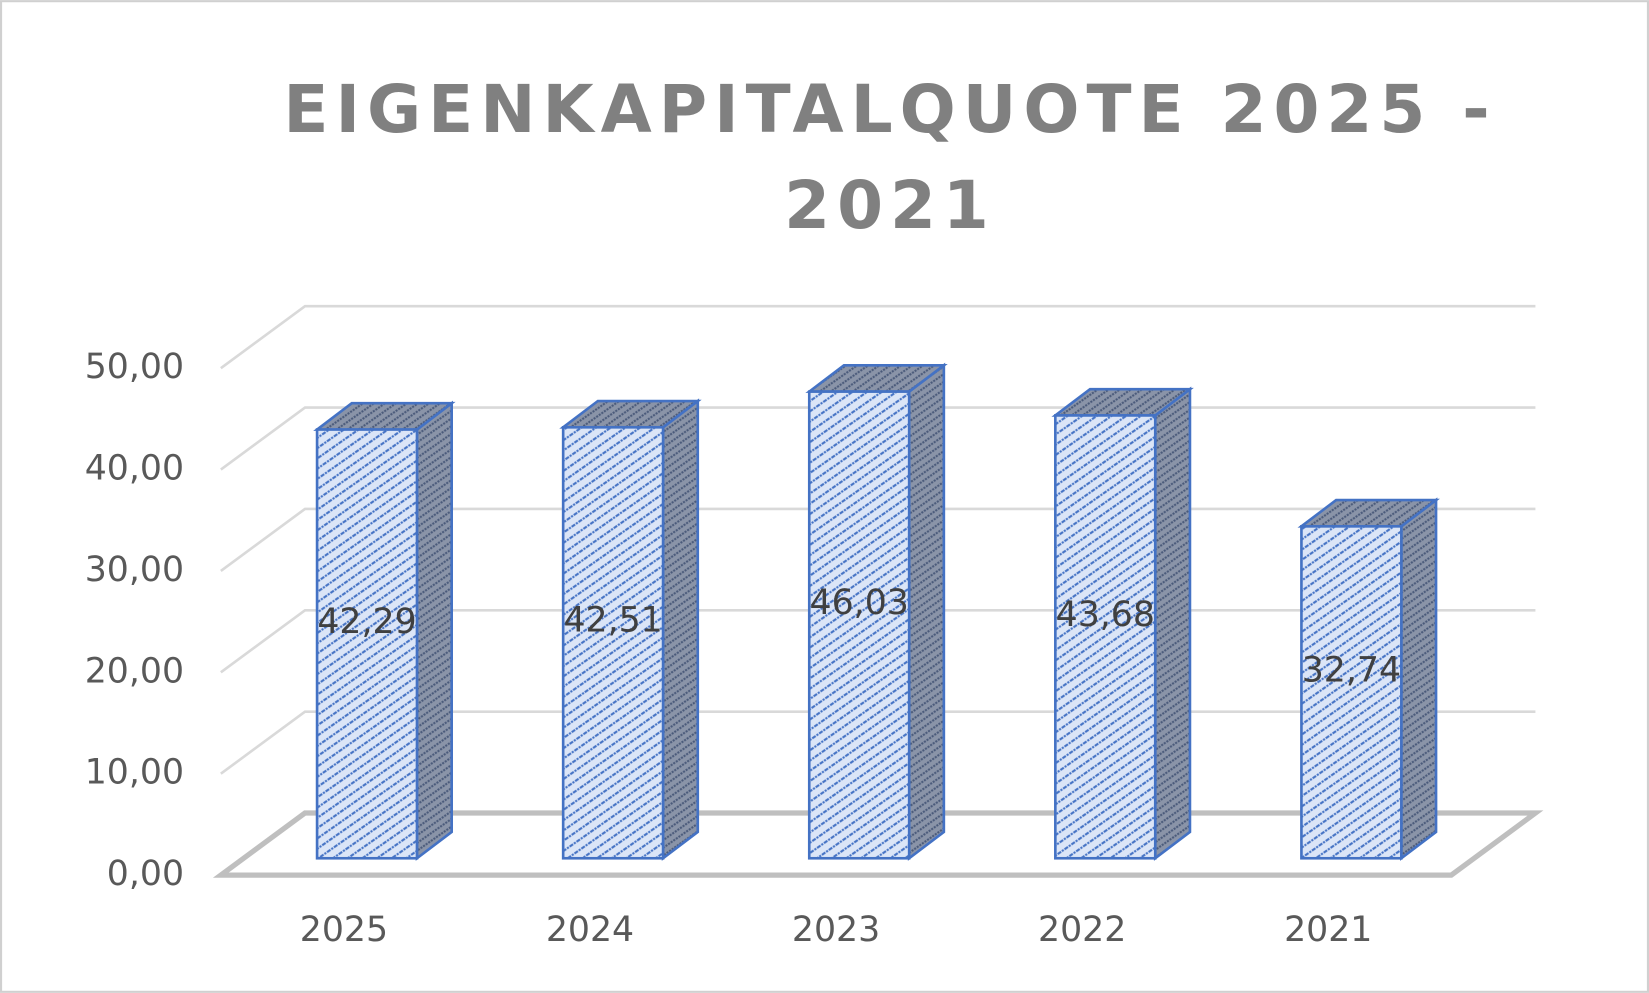 The image size is (1649, 993). Describe the element at coordinates (890, 157) in the screenshot. I see `chart-title: EIGENKAPITALQUOTE 2025 - 2021` at that location.